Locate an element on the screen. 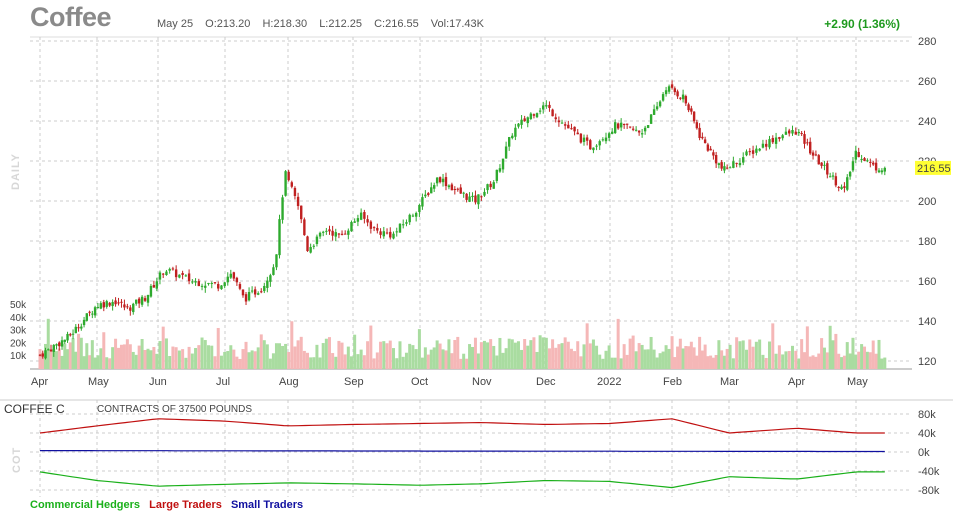 This screenshot has width=953, height=516. volume-bars is located at coordinates (462, 343).